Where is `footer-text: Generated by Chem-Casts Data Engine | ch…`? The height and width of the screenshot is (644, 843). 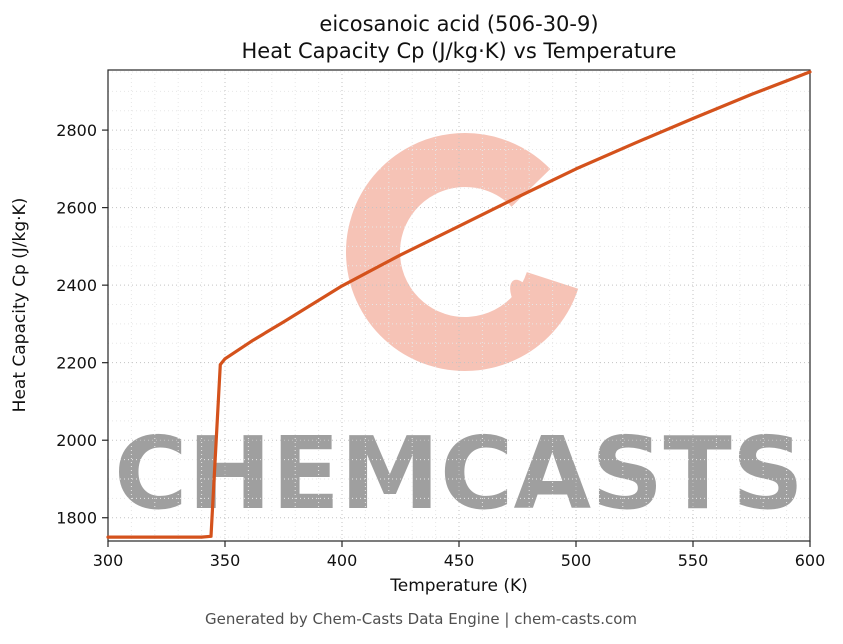 footer-text: Generated by Chem-Casts Data Engine | ch… is located at coordinates (421, 619).